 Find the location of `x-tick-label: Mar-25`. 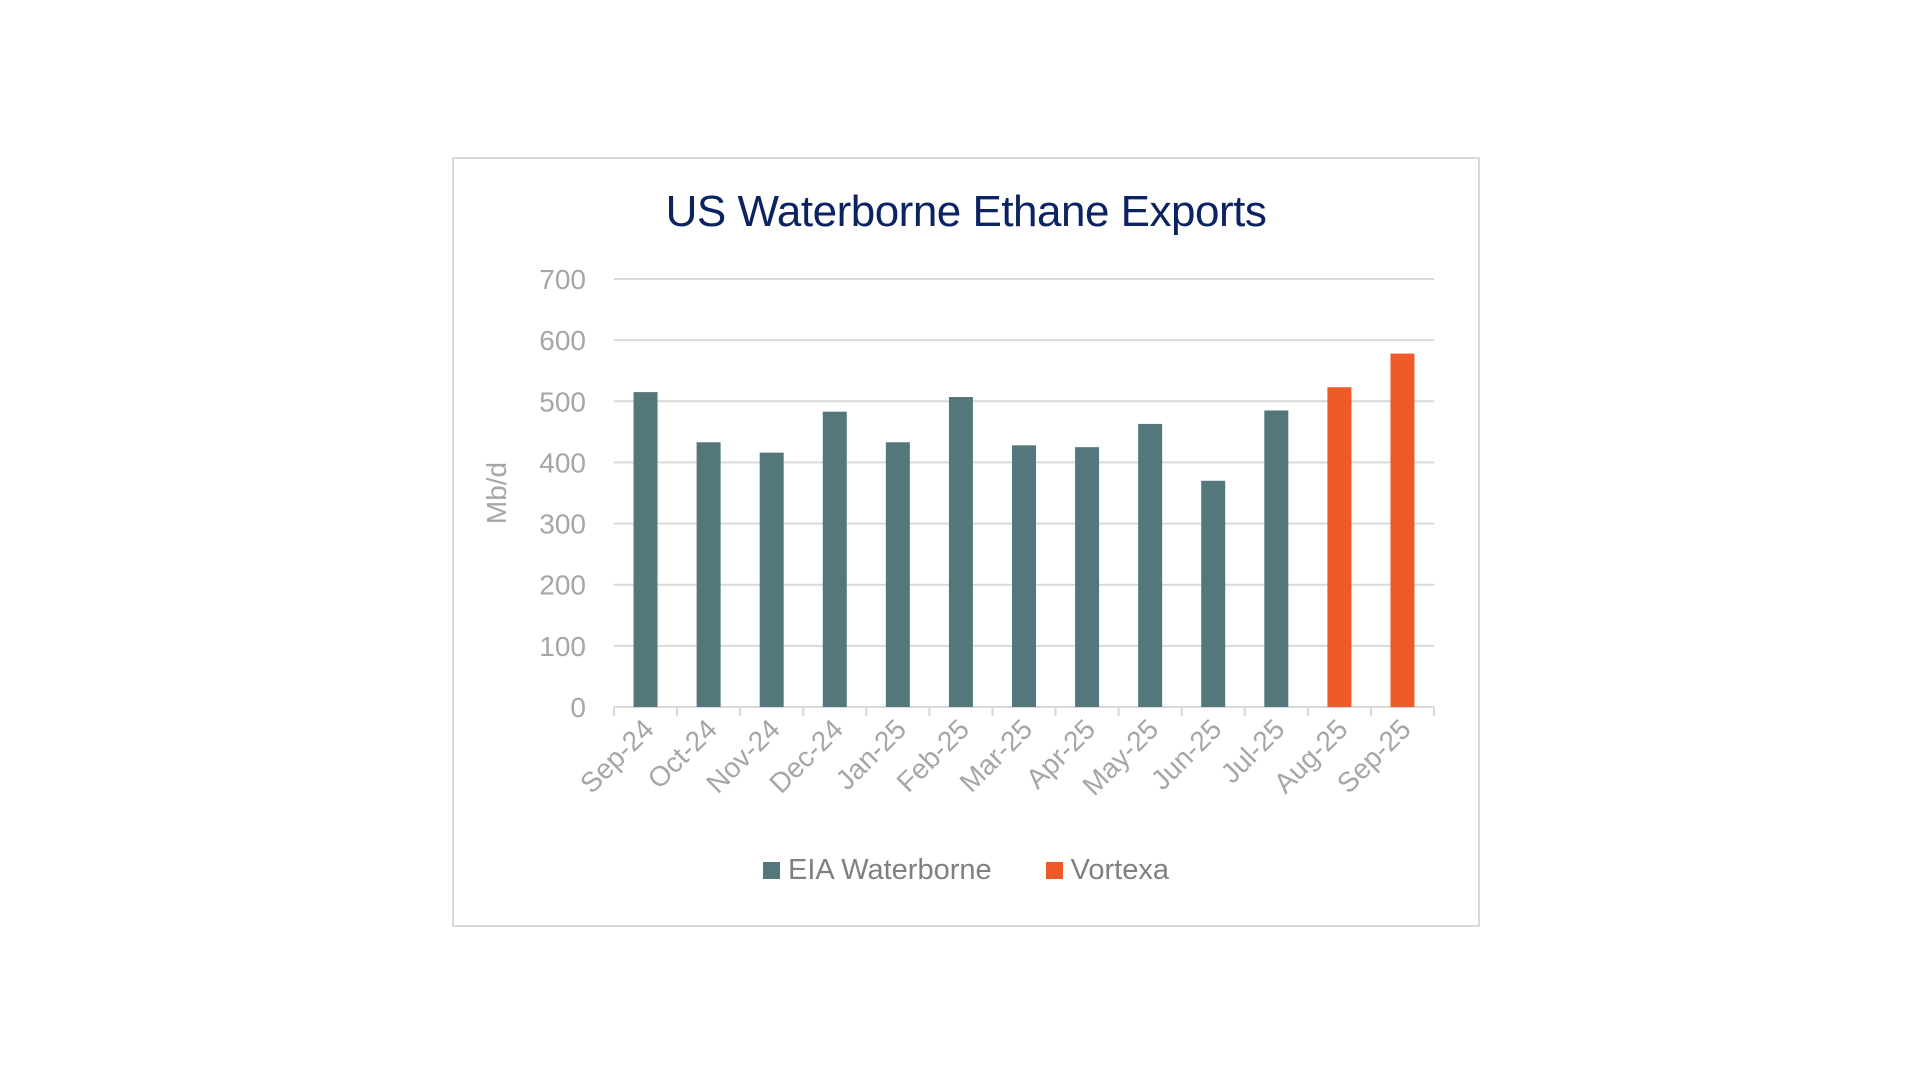

x-tick-label: Mar-25 is located at coordinates (996, 755).